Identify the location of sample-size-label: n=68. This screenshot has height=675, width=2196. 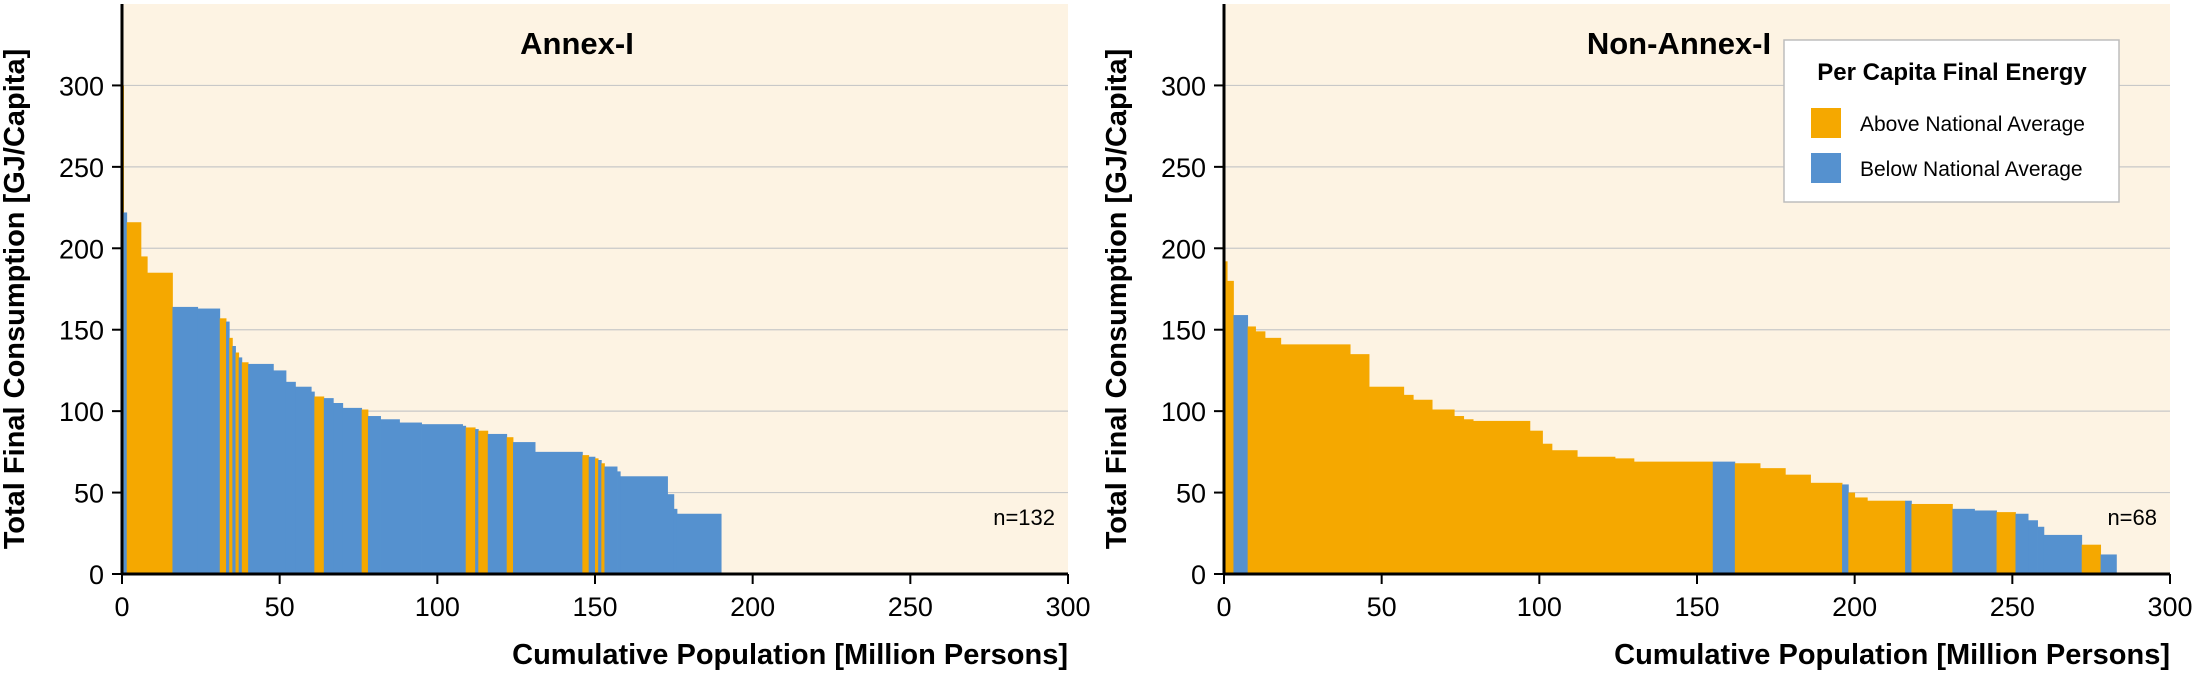
(2132, 517).